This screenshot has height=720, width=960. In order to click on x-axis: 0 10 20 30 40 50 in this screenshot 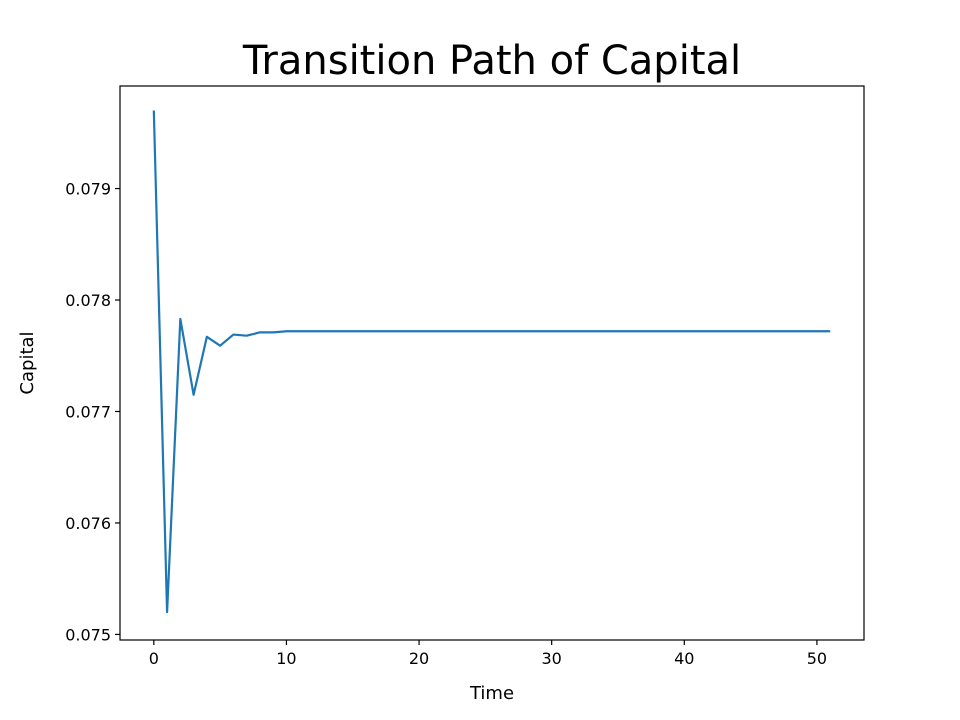, I will do `click(488, 654)`.